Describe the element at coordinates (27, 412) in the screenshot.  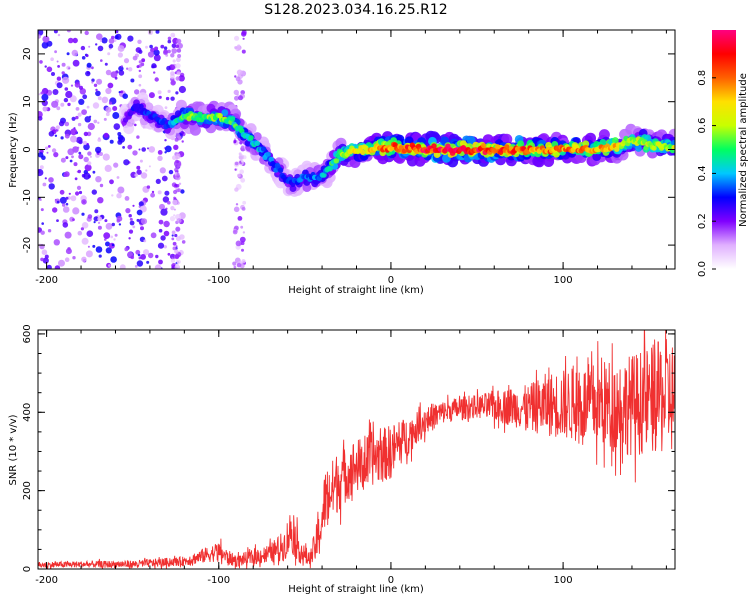
I see `y-tick-label: 400` at that location.